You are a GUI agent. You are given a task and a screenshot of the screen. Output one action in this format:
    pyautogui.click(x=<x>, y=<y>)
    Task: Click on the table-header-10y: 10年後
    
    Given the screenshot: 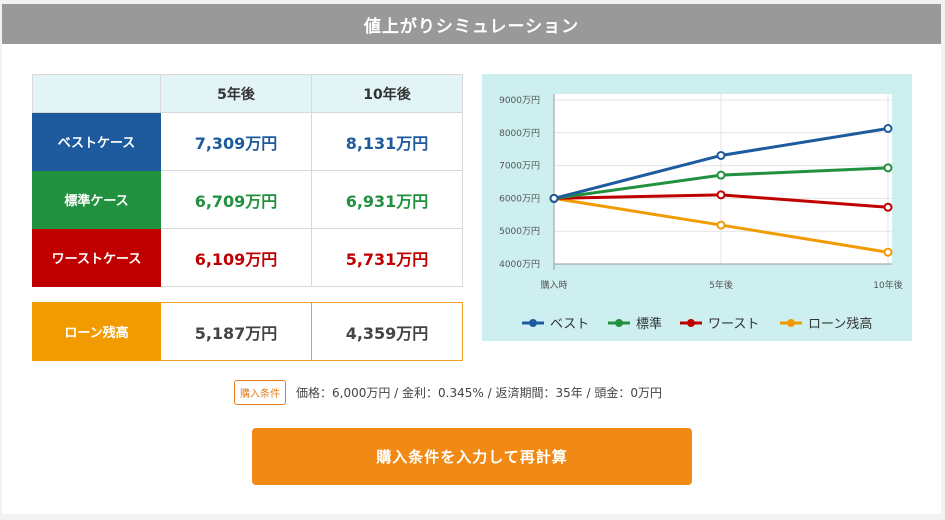 What is the action you would take?
    pyautogui.click(x=387, y=93)
    